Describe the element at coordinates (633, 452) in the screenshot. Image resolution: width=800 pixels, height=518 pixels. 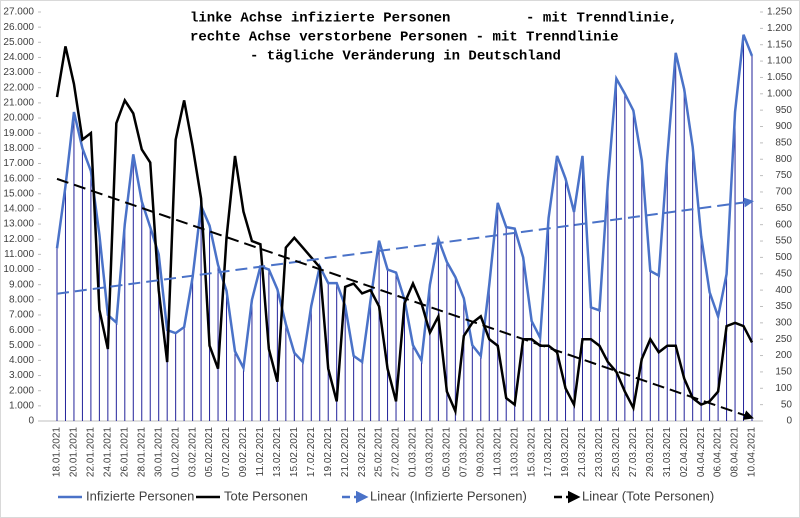
I see `x-tick-label: 27.03.2021` at that location.